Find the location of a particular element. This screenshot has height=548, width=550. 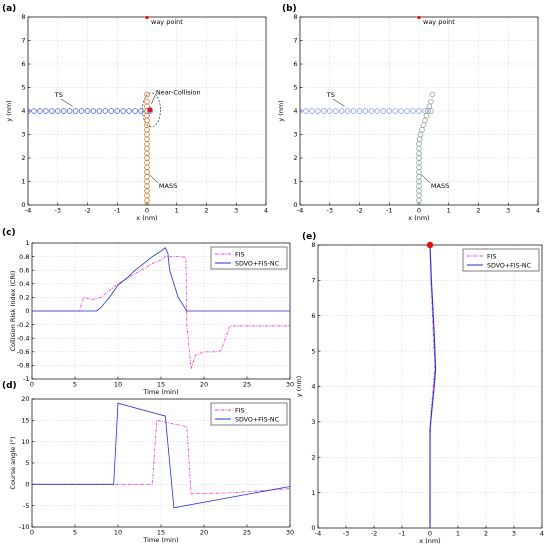

panel-label: (a) is located at coordinates (9, 9).